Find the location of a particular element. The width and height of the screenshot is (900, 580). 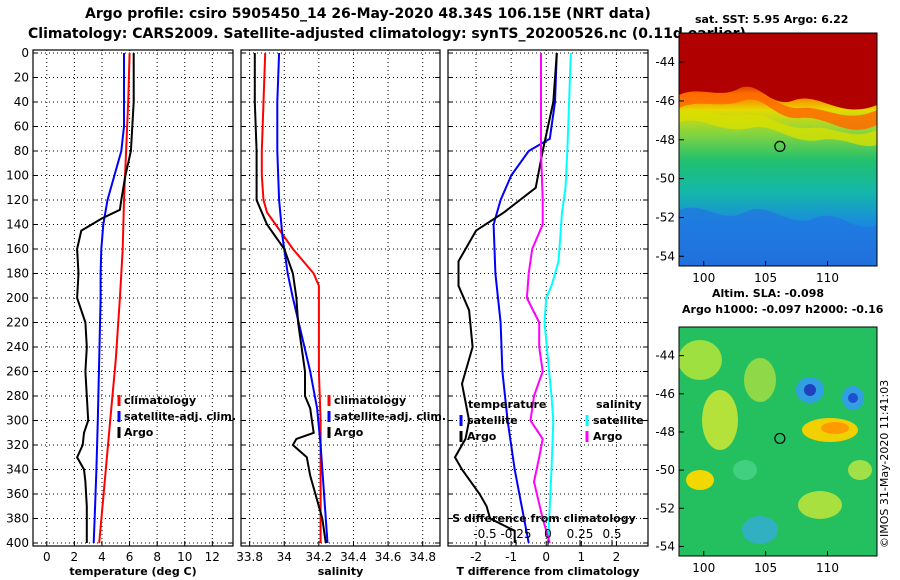

sla-map-frame is located at coordinates (778, 441).